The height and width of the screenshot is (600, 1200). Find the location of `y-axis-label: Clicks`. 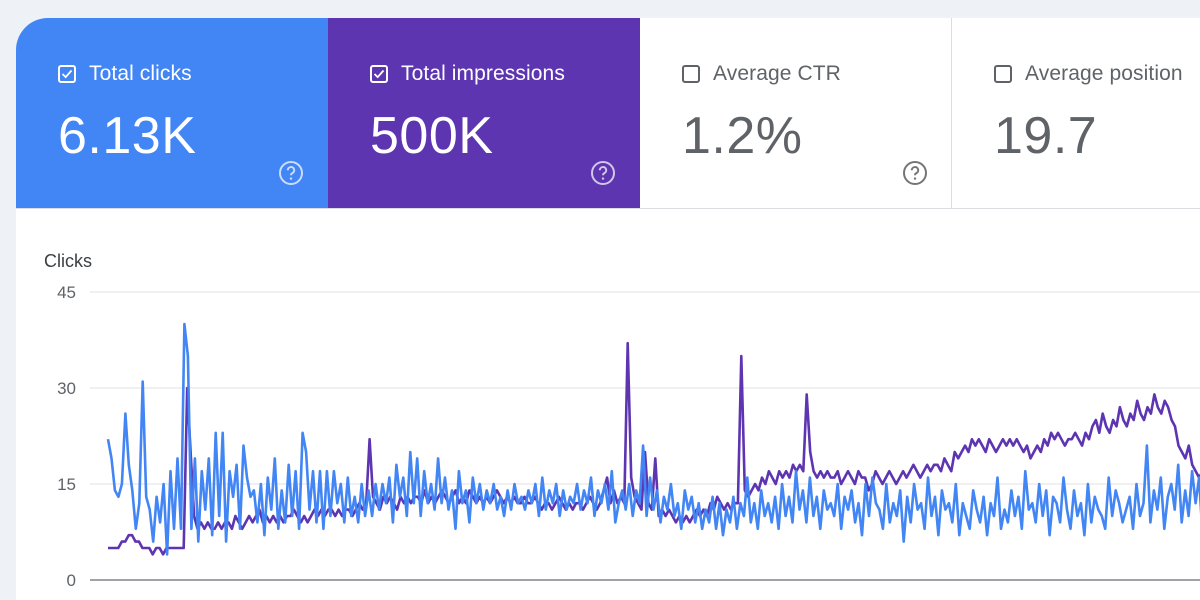

y-axis-label: Clicks is located at coordinates (68, 261).